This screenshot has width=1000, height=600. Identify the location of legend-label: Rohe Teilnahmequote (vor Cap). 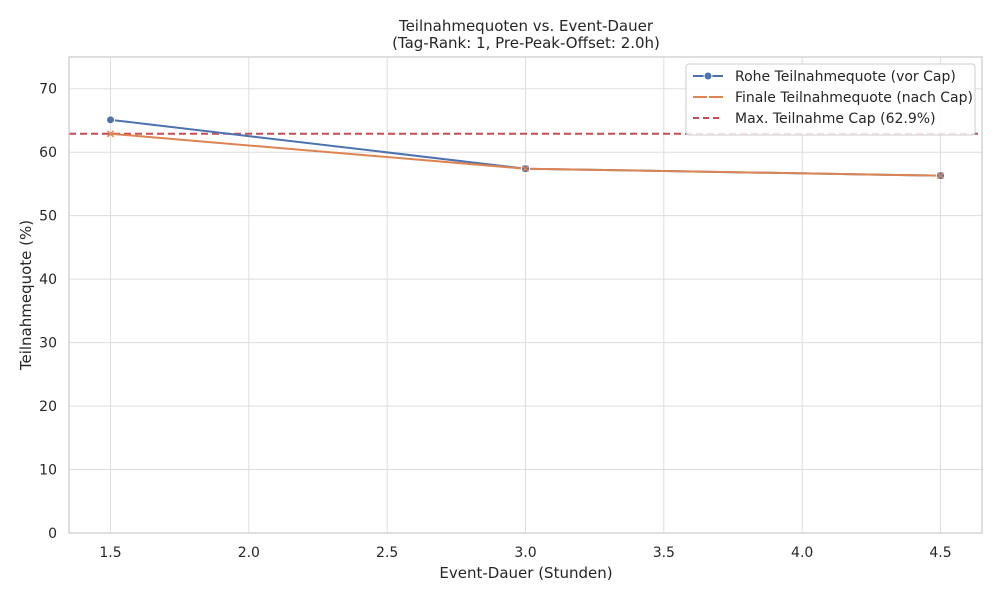
(845, 77).